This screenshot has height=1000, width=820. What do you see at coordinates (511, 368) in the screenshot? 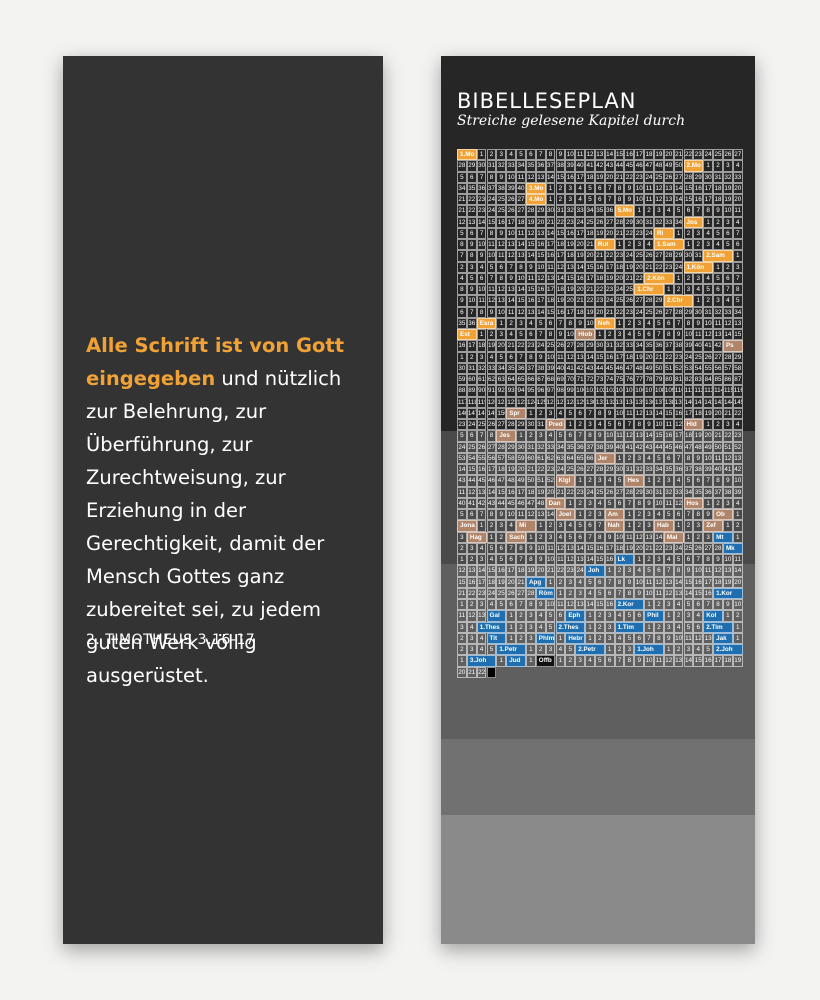
I see `chapter-cell: 35` at bounding box center [511, 368].